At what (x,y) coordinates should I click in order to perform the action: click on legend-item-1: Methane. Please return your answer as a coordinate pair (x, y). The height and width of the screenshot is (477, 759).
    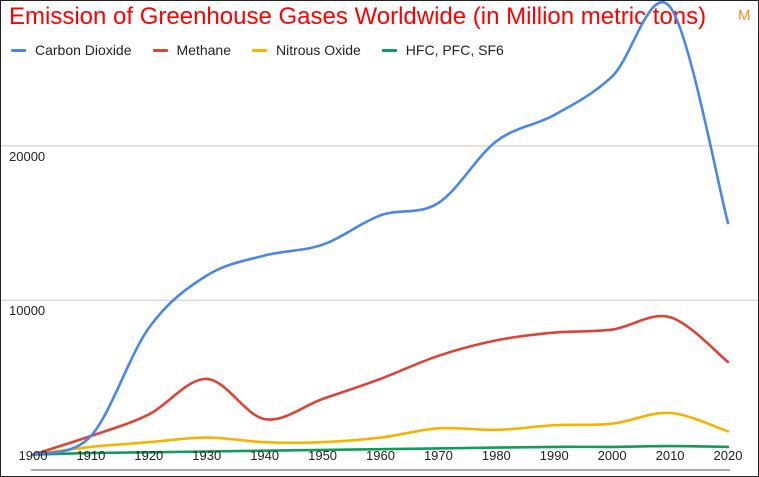
    Looking at the image, I should click on (191, 50).